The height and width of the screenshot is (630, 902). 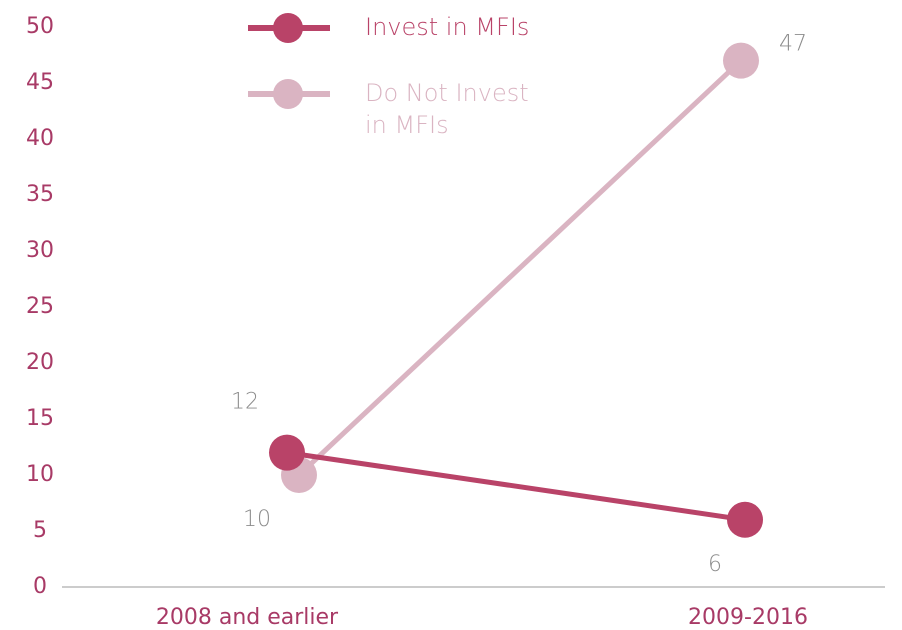 I want to click on y-tick-label: 45, so click(x=40, y=82).